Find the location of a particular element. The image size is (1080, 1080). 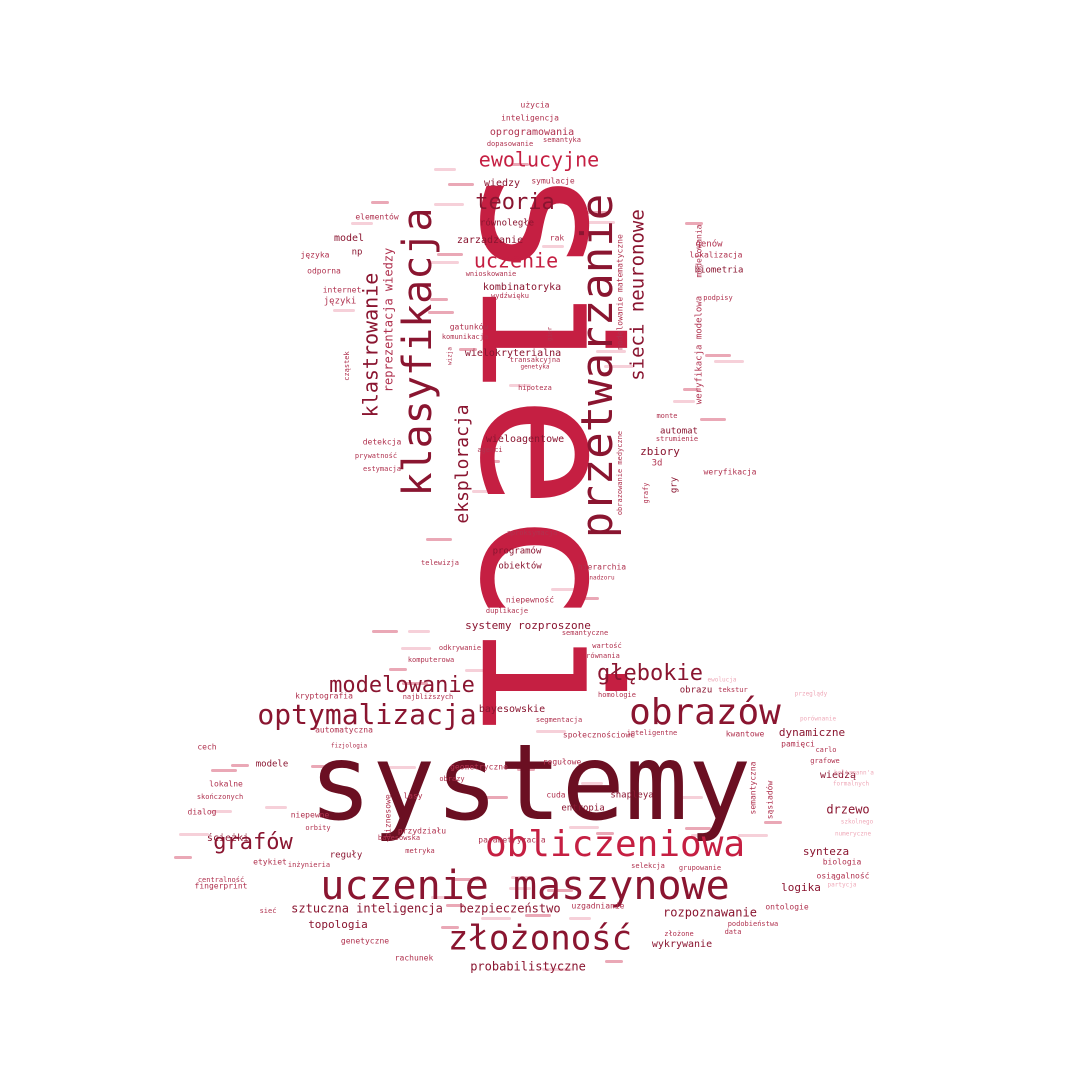

word-detekcja: detekcja is located at coordinates (382, 442).